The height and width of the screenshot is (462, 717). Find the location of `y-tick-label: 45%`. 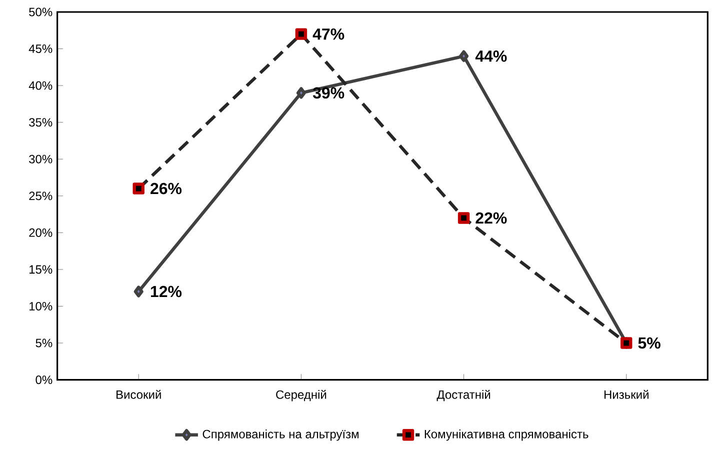

y-tick-label: 45% is located at coordinates (40, 48).